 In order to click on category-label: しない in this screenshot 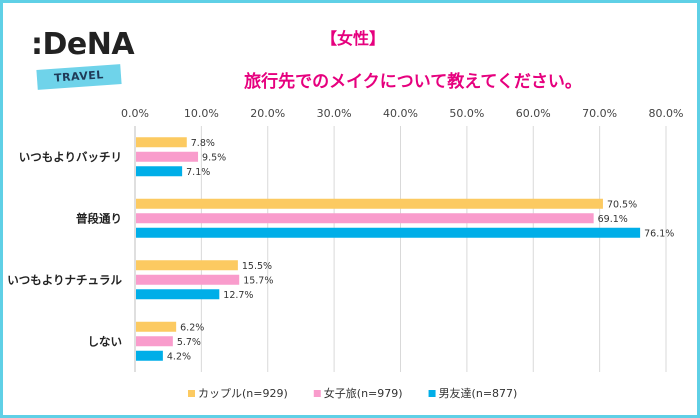, I will do `click(105, 341)`.